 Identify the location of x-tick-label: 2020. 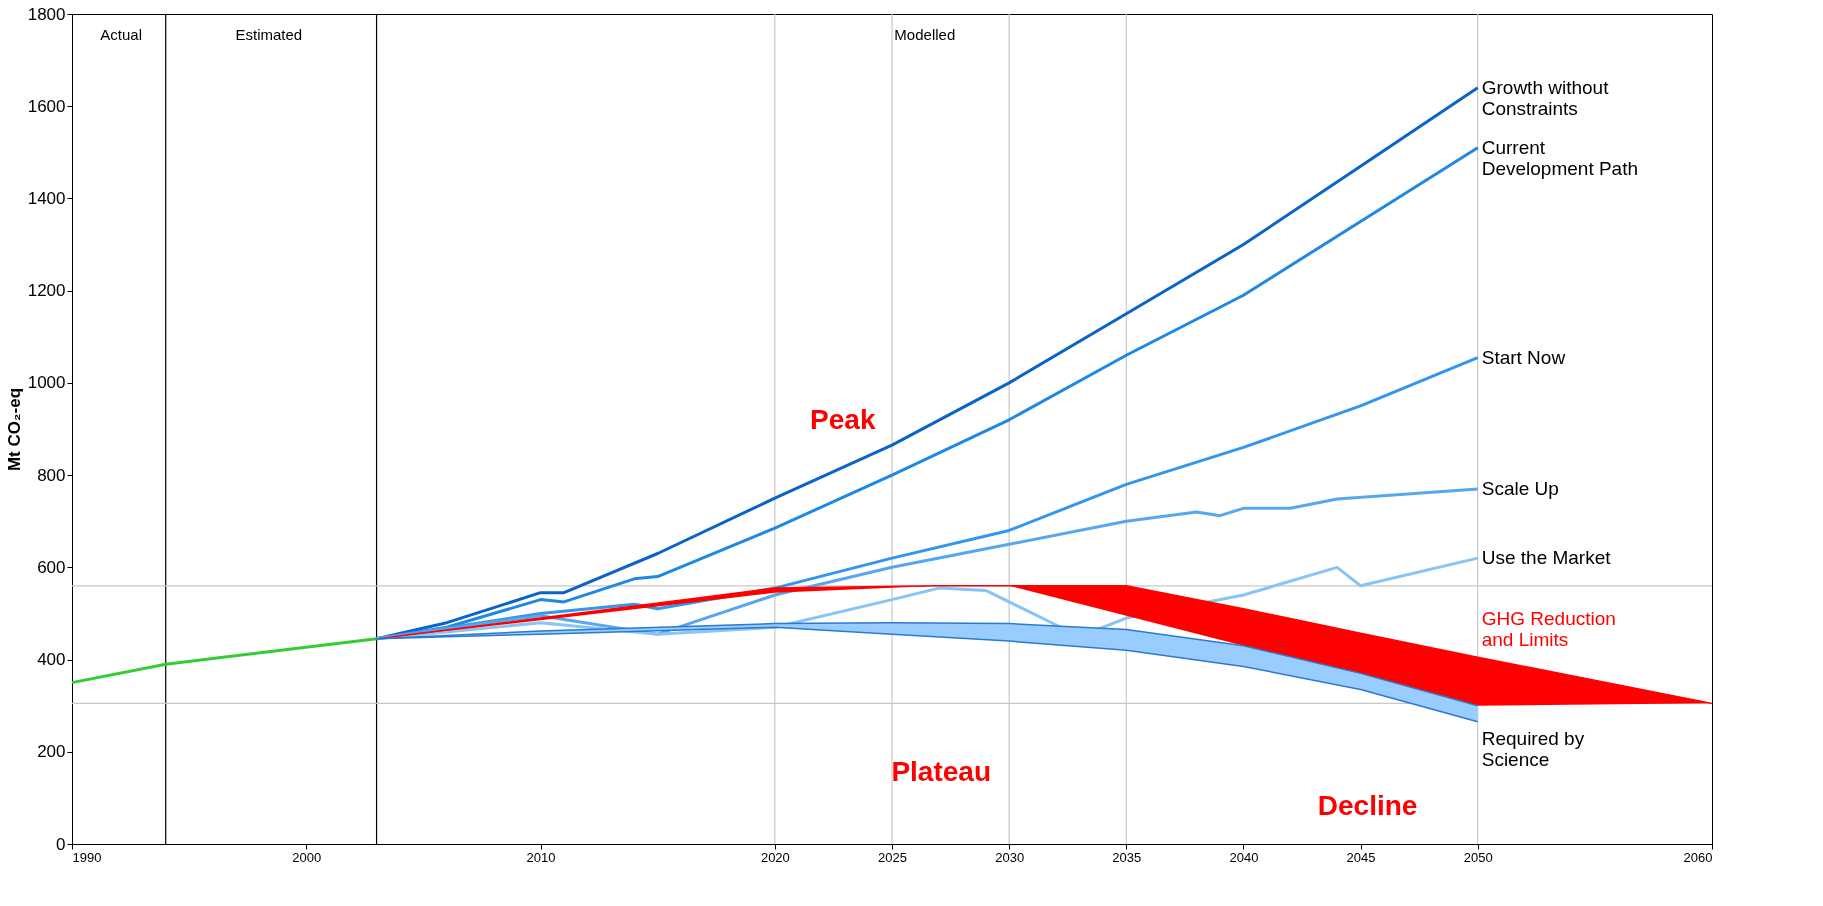
(775, 857).